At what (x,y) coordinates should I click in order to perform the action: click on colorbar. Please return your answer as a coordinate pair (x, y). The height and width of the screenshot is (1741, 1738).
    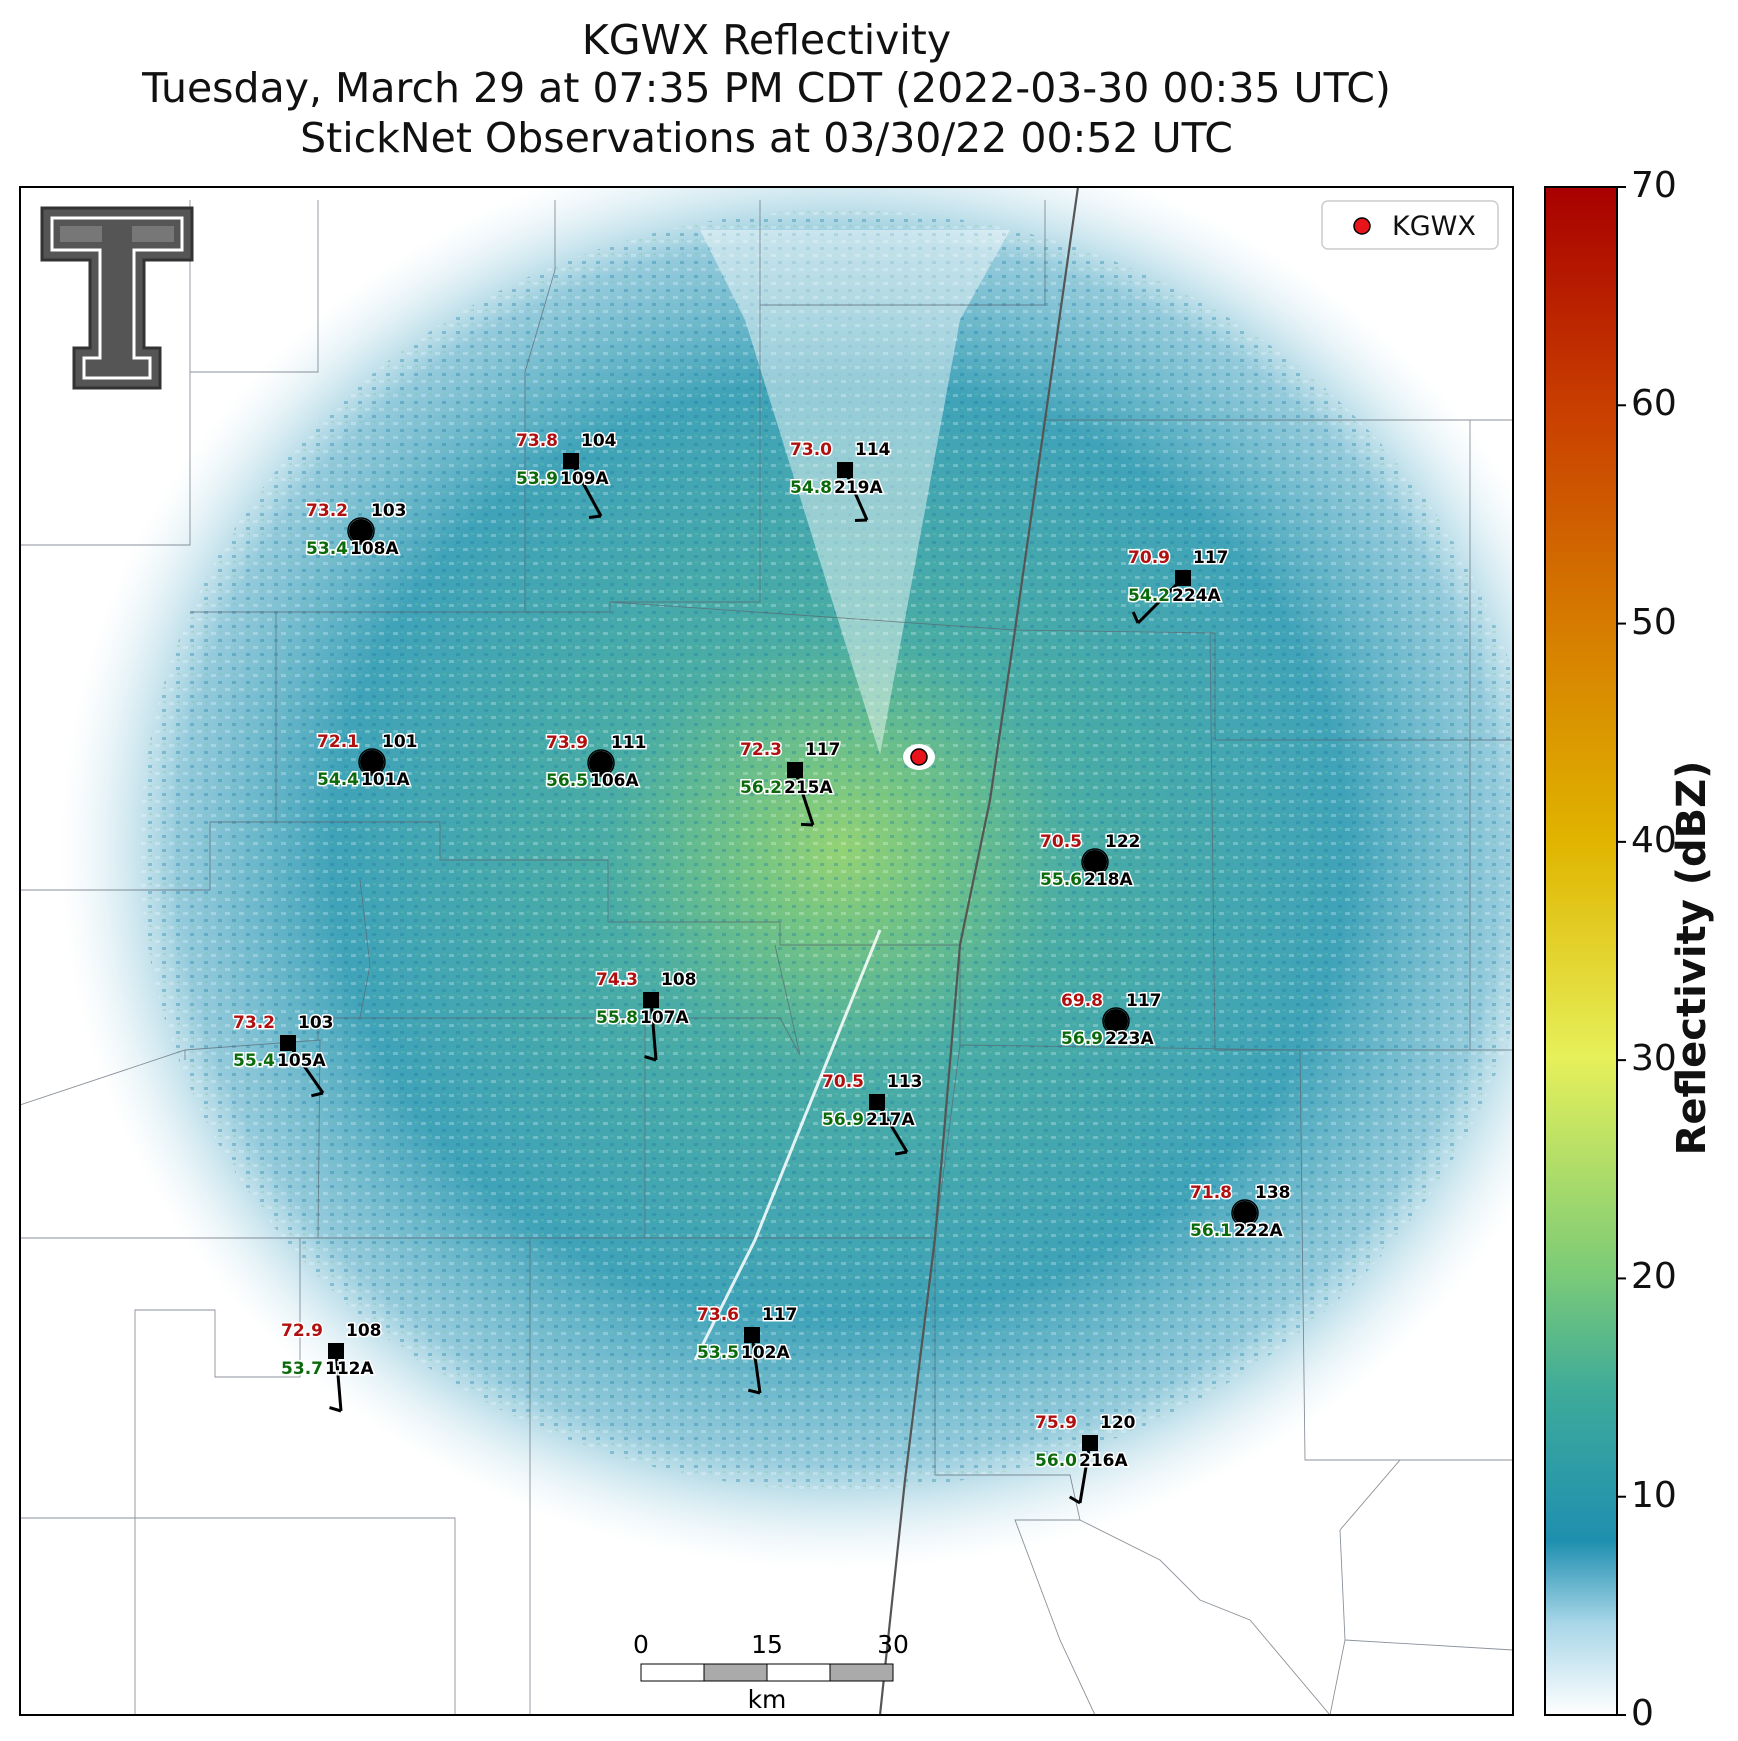
    Looking at the image, I should click on (1585, 951).